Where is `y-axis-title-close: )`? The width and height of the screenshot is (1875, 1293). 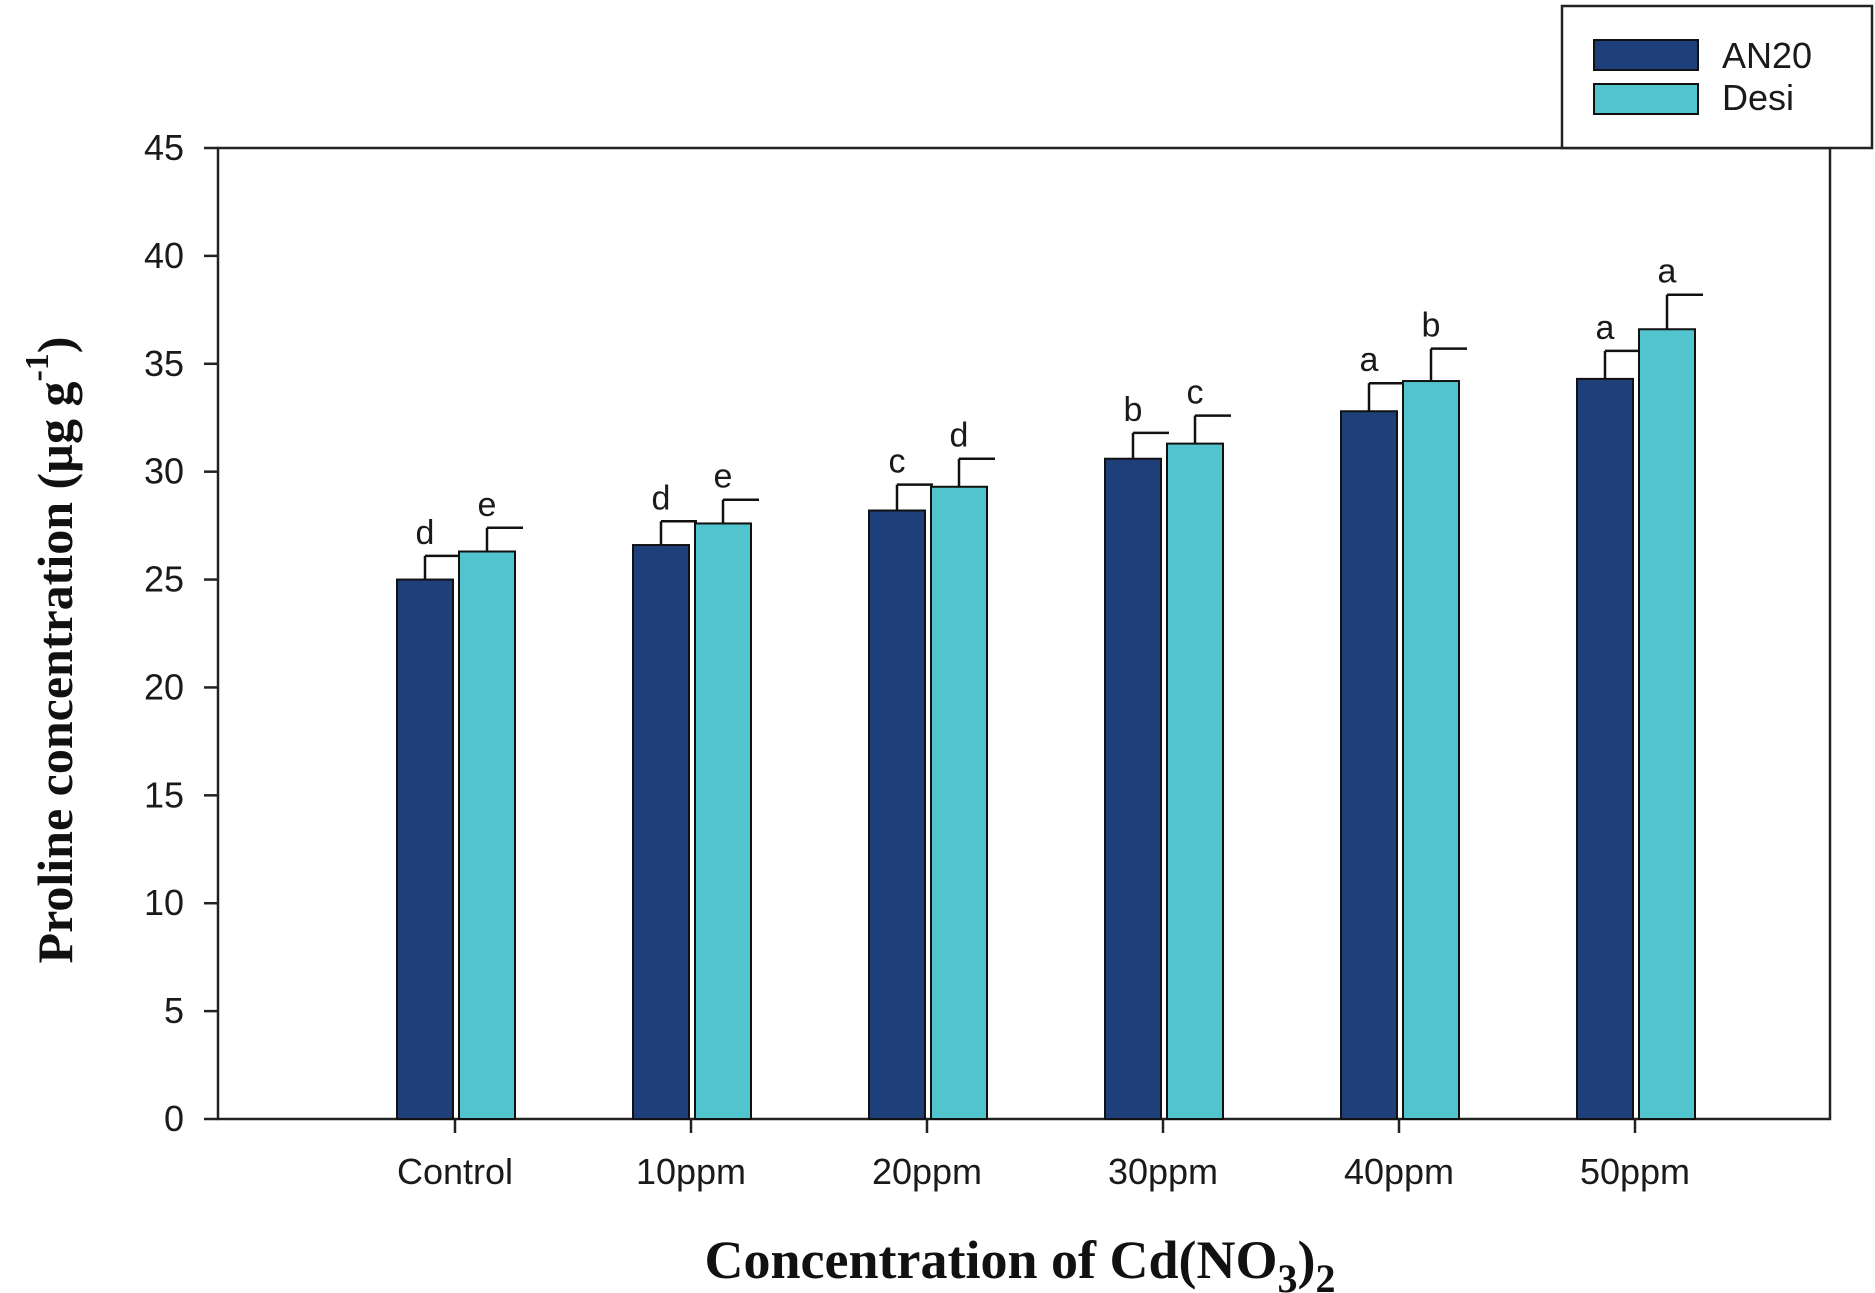
y-axis-title-close: ) is located at coordinates (55, 345).